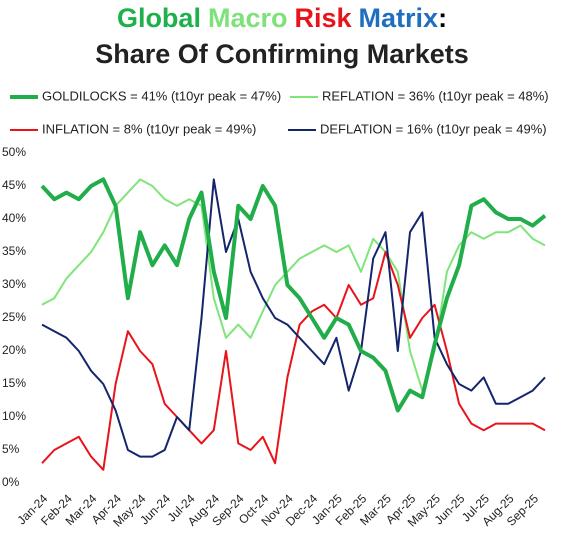  Describe the element at coordinates (14, 350) in the screenshot. I see `y-tick-label: 20%` at that location.